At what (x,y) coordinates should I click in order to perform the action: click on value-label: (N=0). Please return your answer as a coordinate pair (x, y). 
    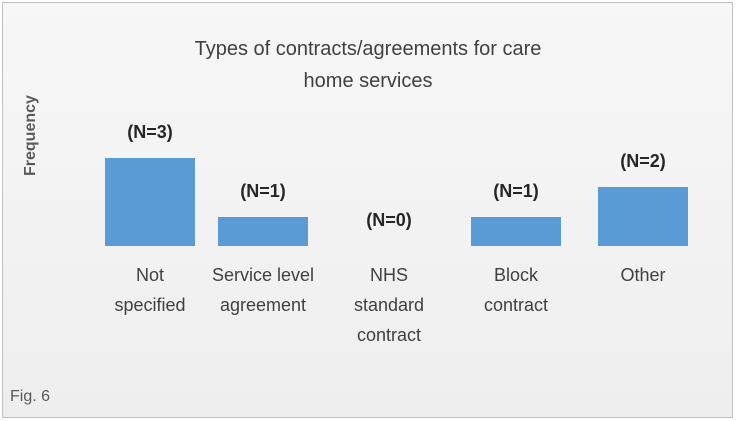
    Looking at the image, I should click on (389, 220).